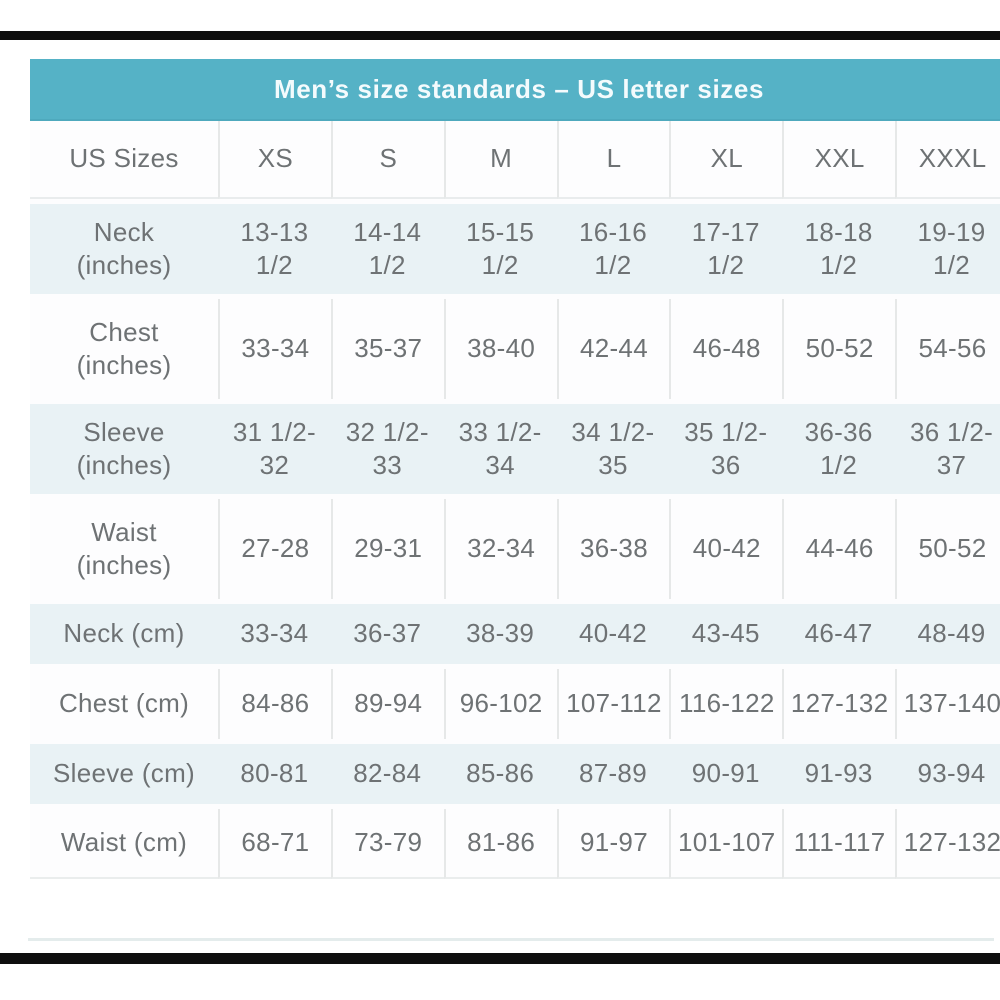 The height and width of the screenshot is (1000, 1000). What do you see at coordinates (124, 844) in the screenshot?
I see `row-label-waist-cm: Waist (cm)` at bounding box center [124, 844].